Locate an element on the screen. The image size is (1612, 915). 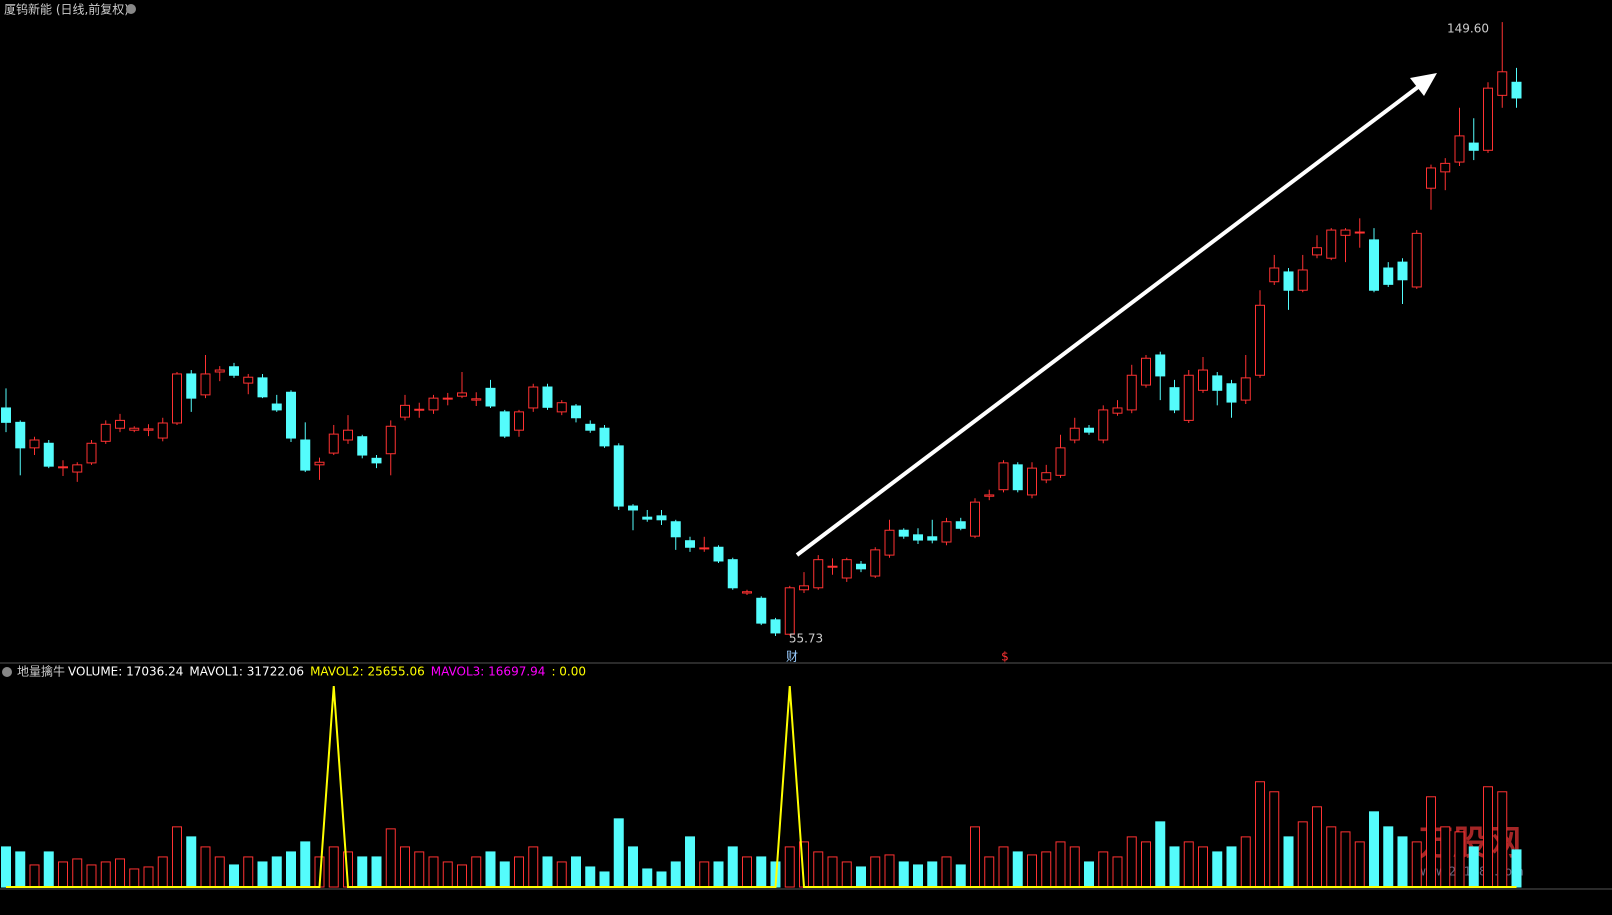
legend-entry: MAVOL1: 31722.06 is located at coordinates (246, 672).